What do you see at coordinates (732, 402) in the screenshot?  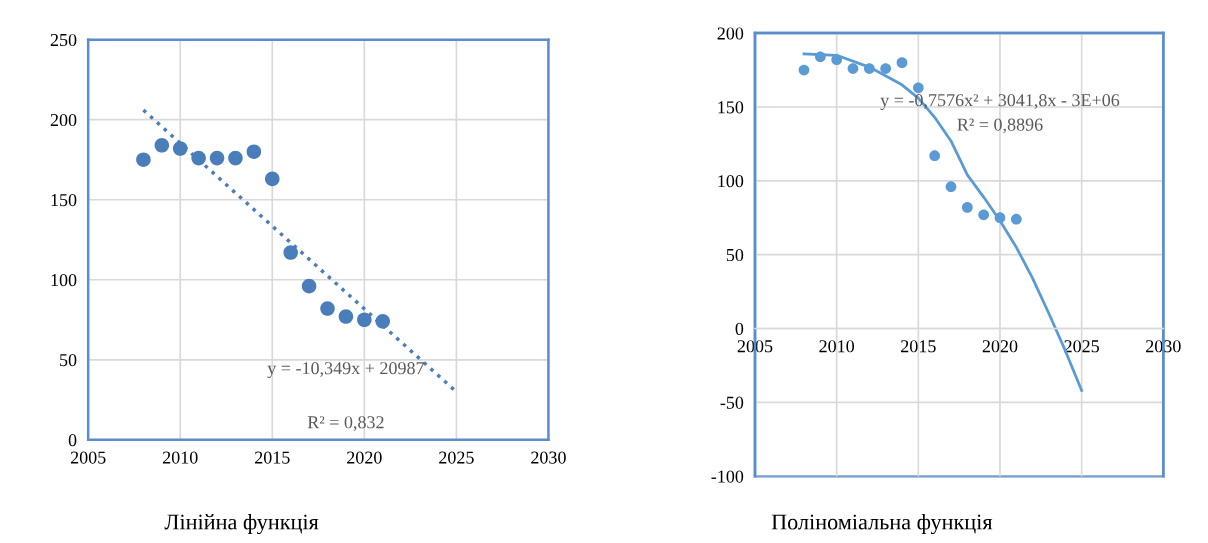 I see `y-tick-label: -50` at bounding box center [732, 402].